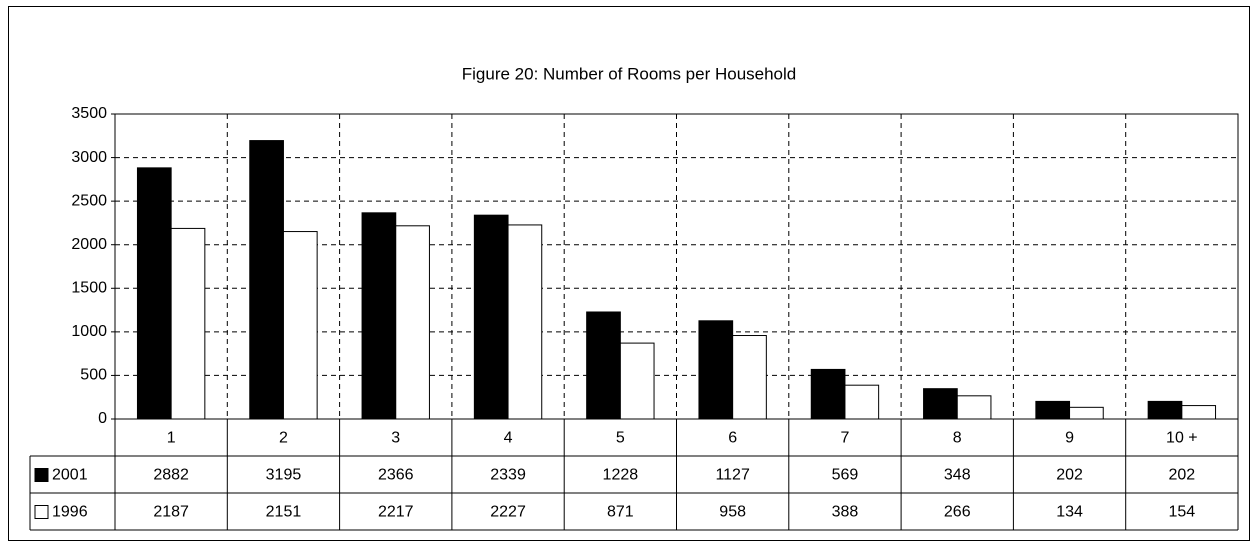  What do you see at coordinates (171, 475) in the screenshot?
I see `data-label: 2882` at bounding box center [171, 475].